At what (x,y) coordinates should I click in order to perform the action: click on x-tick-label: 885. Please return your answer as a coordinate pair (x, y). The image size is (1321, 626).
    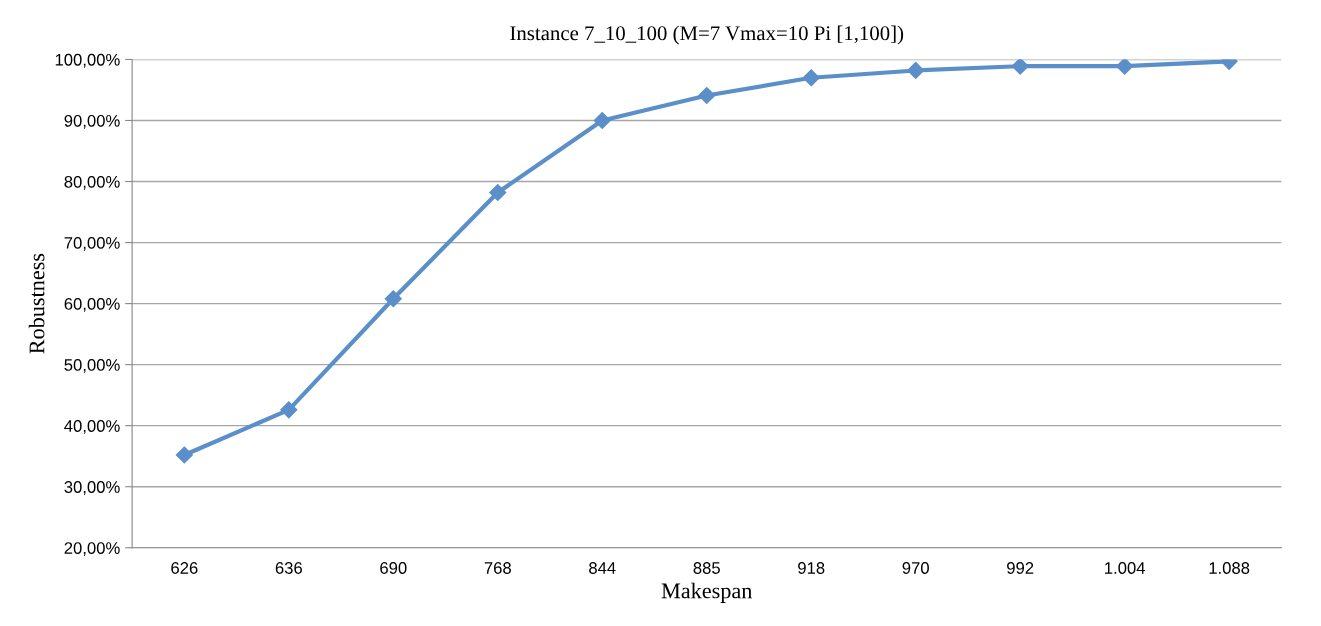
    Looking at the image, I should click on (706, 568).